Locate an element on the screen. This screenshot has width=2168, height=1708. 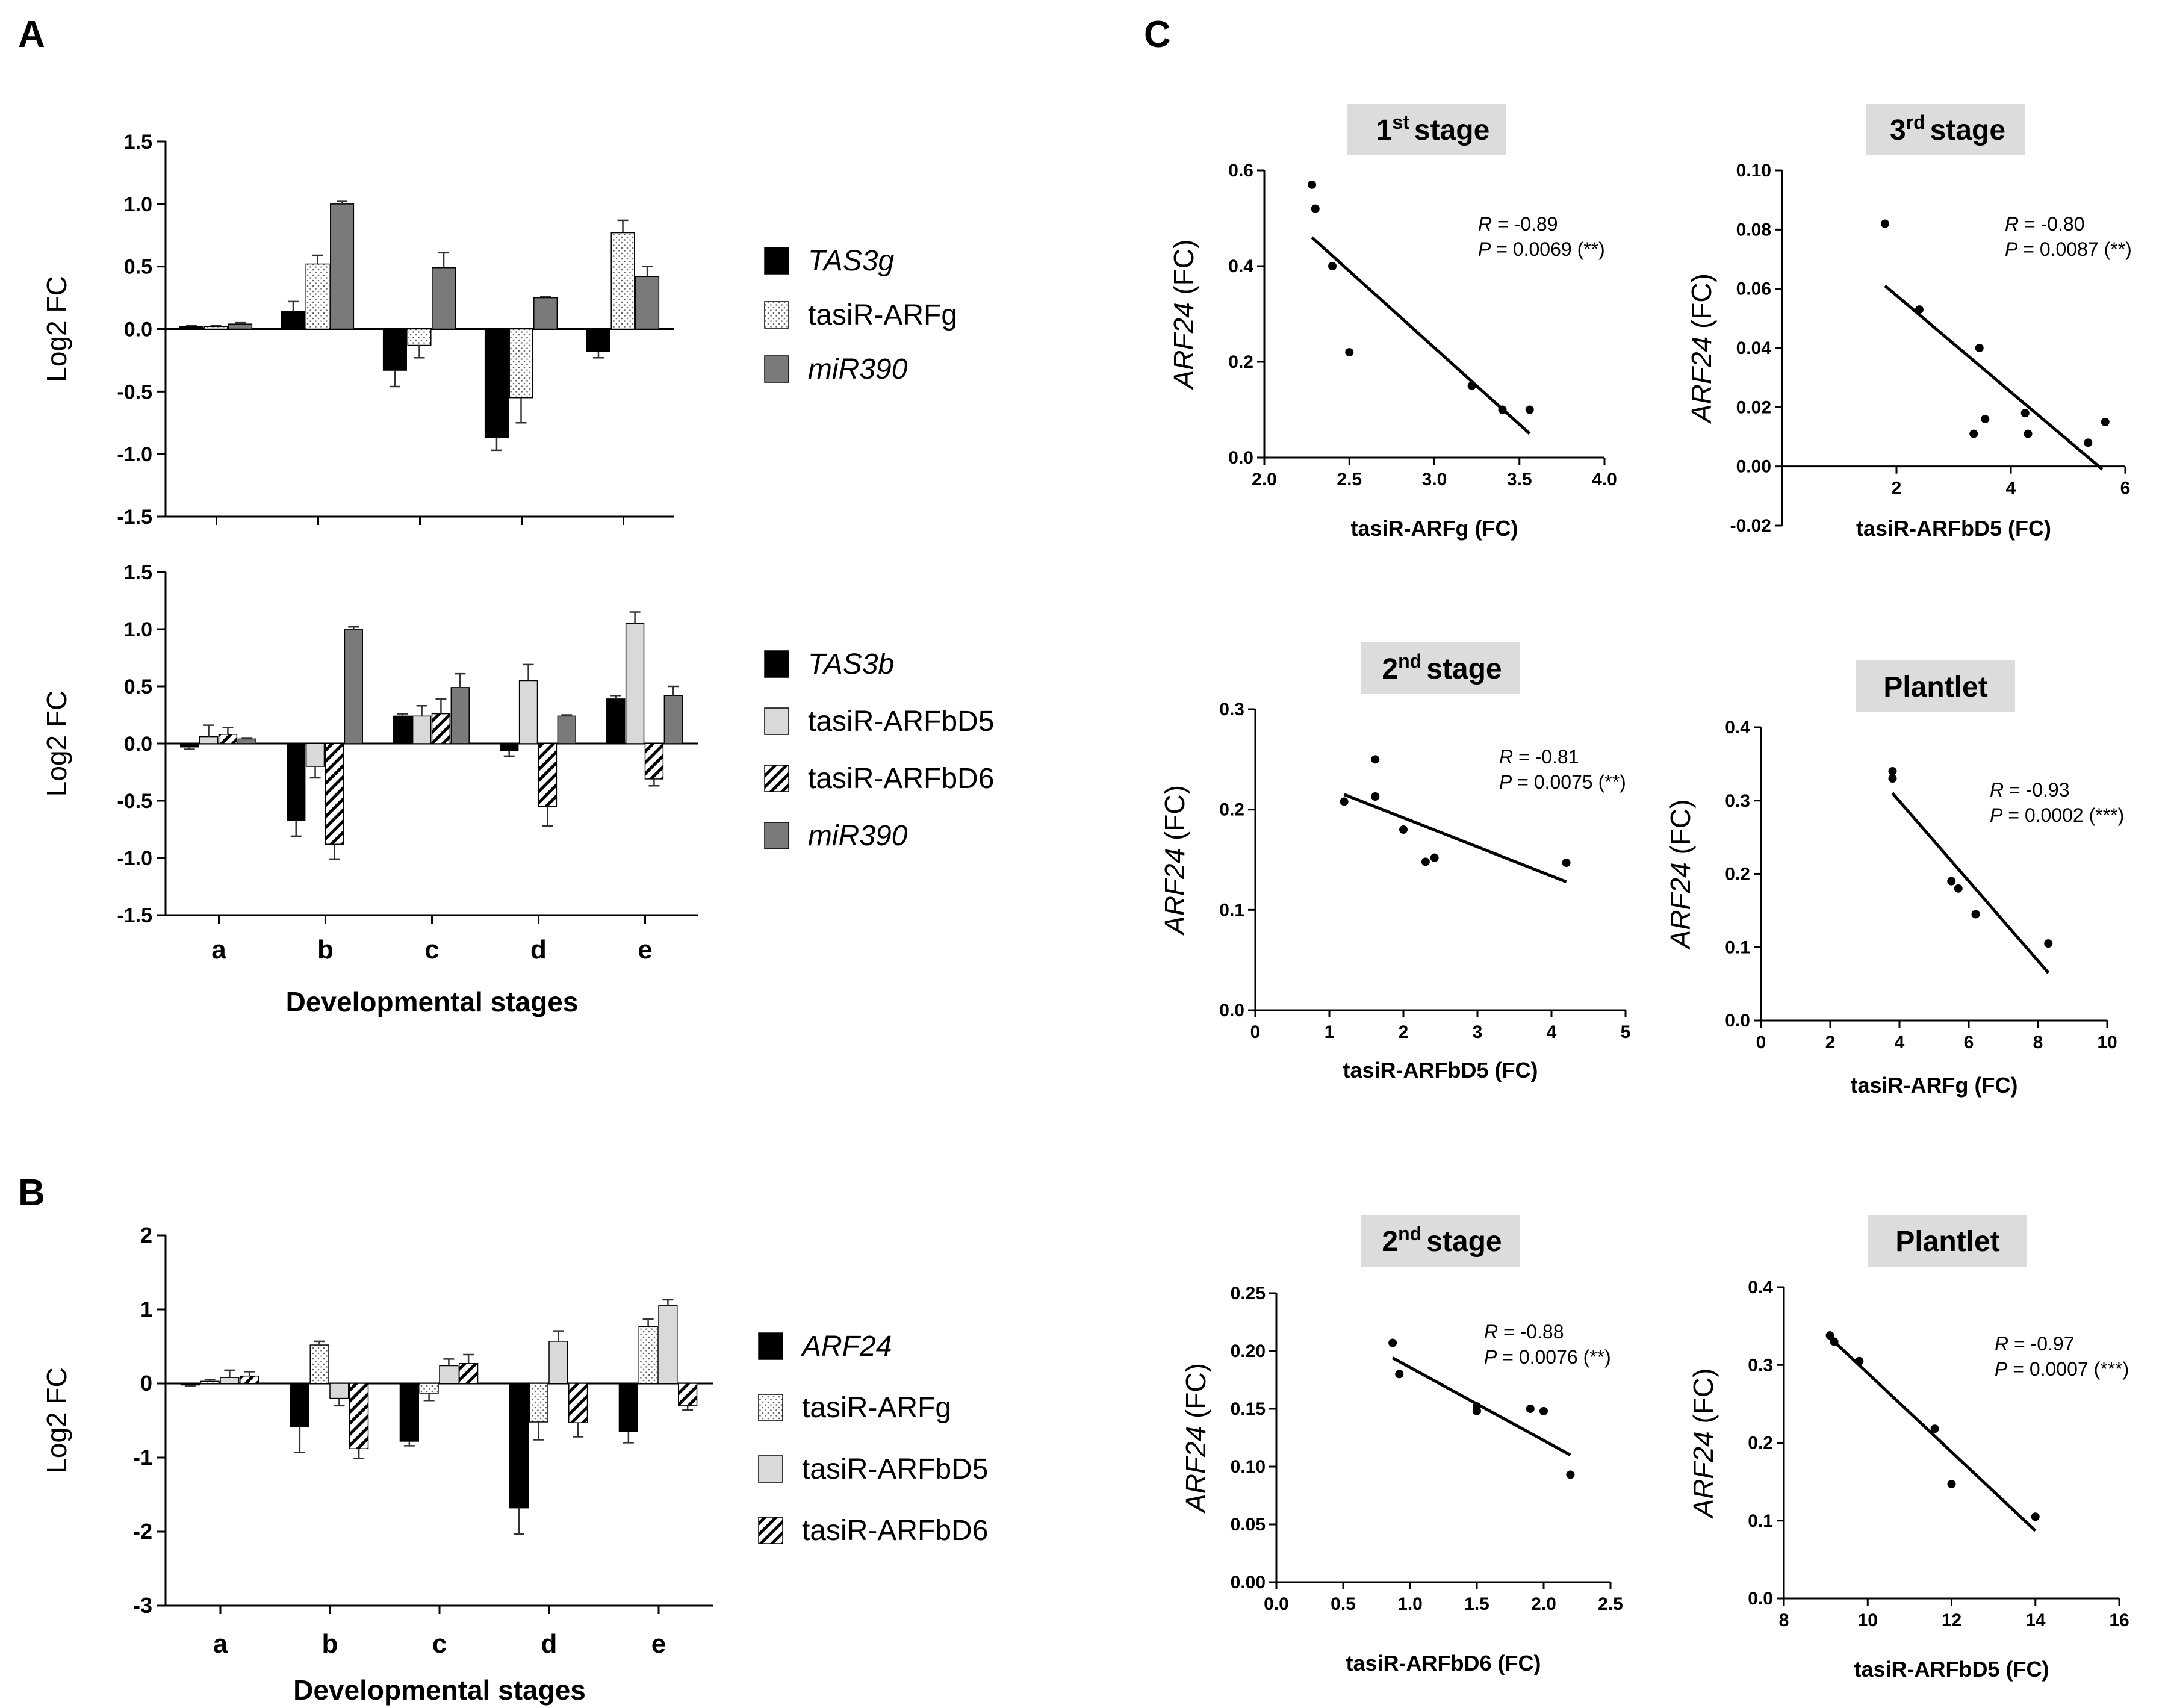
panel-label-b: B is located at coordinates (32, 1193).